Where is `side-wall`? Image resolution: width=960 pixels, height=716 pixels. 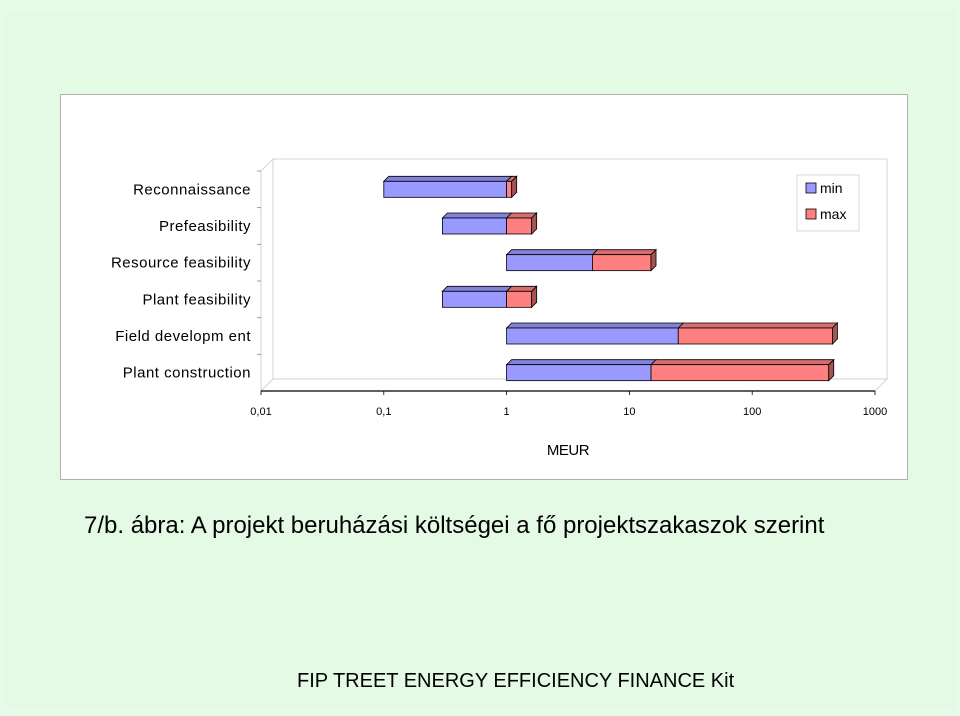
side-wall is located at coordinates (267, 275).